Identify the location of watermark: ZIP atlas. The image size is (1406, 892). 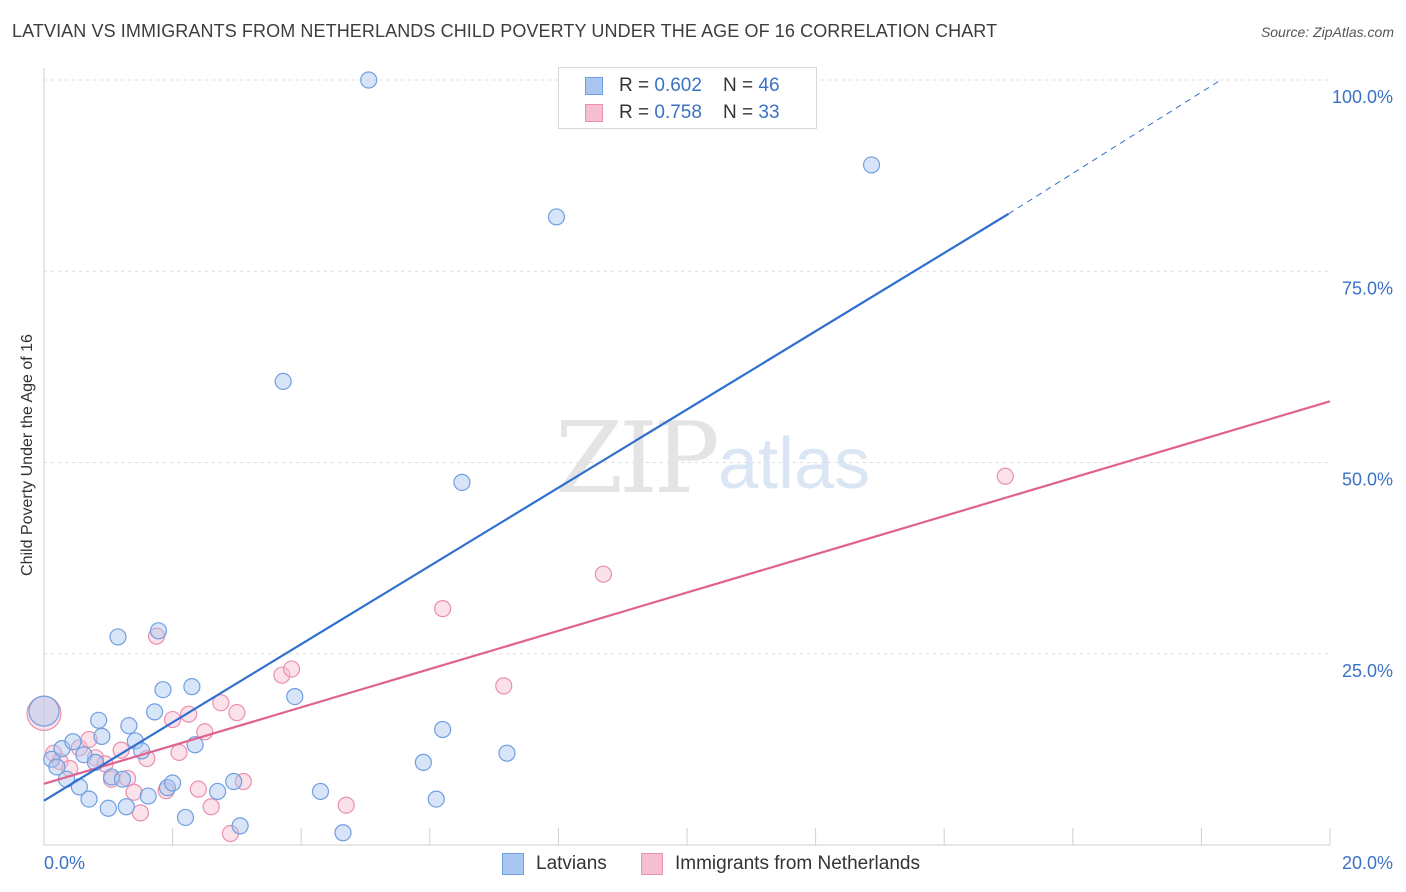
(712, 459).